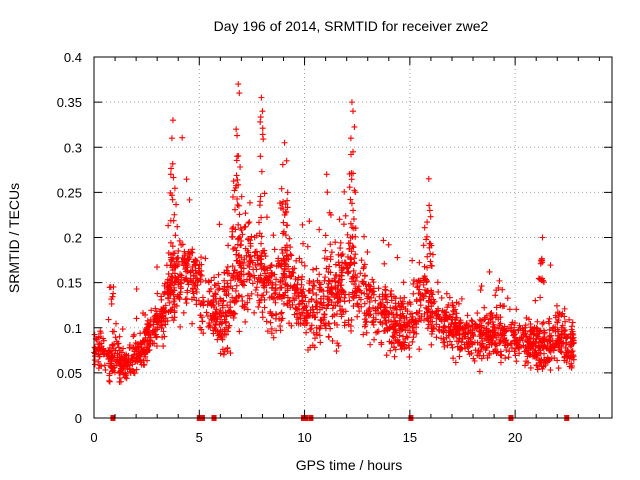 The height and width of the screenshot is (480, 640). I want to click on x-tick-labels: 0 5 10 15 20, so click(306, 437).